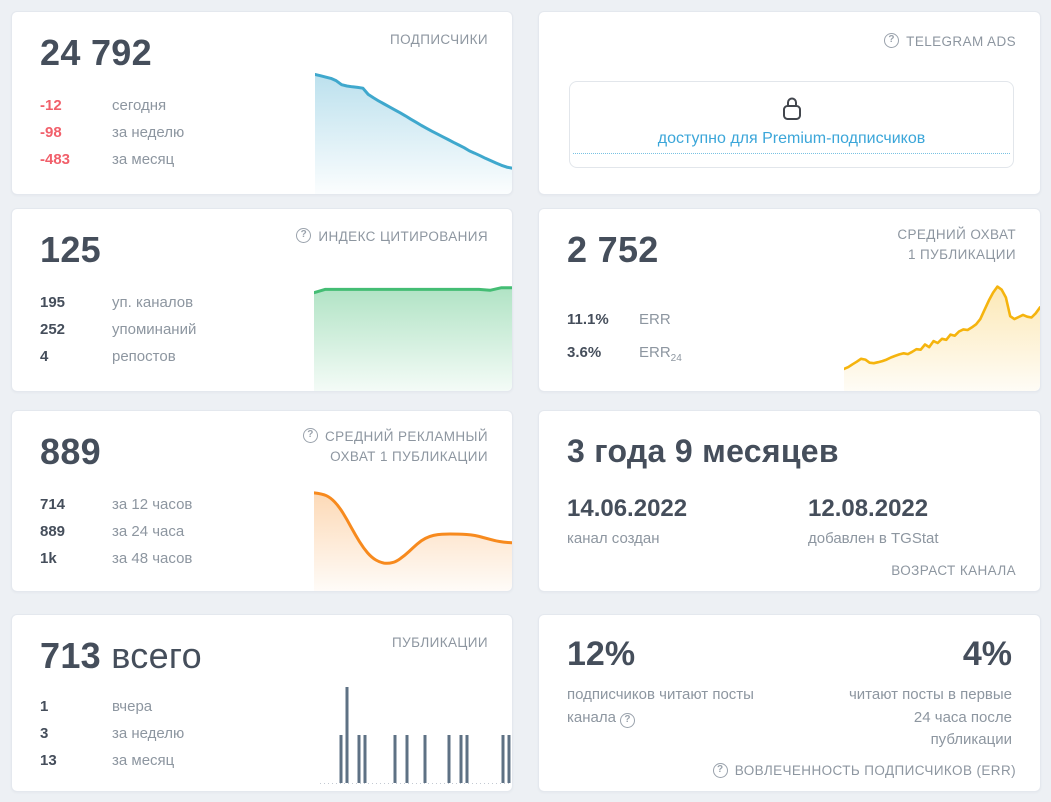 Image resolution: width=1051 pixels, height=802 pixels. Describe the element at coordinates (406, 447) in the screenshot. I see `ad-reach-title-label: СРЕДНИЙ РЕКЛАМНЫЙ ОХВАТ 1 ПУБЛИКАЦИИ` at that location.